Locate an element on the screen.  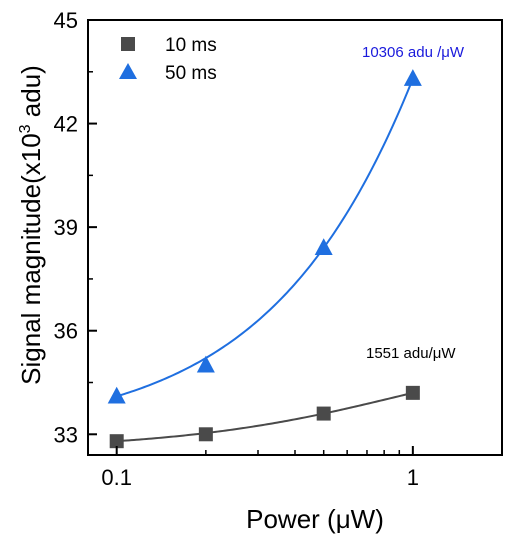
x-tick-label: 0.1 is located at coordinates (116, 477).